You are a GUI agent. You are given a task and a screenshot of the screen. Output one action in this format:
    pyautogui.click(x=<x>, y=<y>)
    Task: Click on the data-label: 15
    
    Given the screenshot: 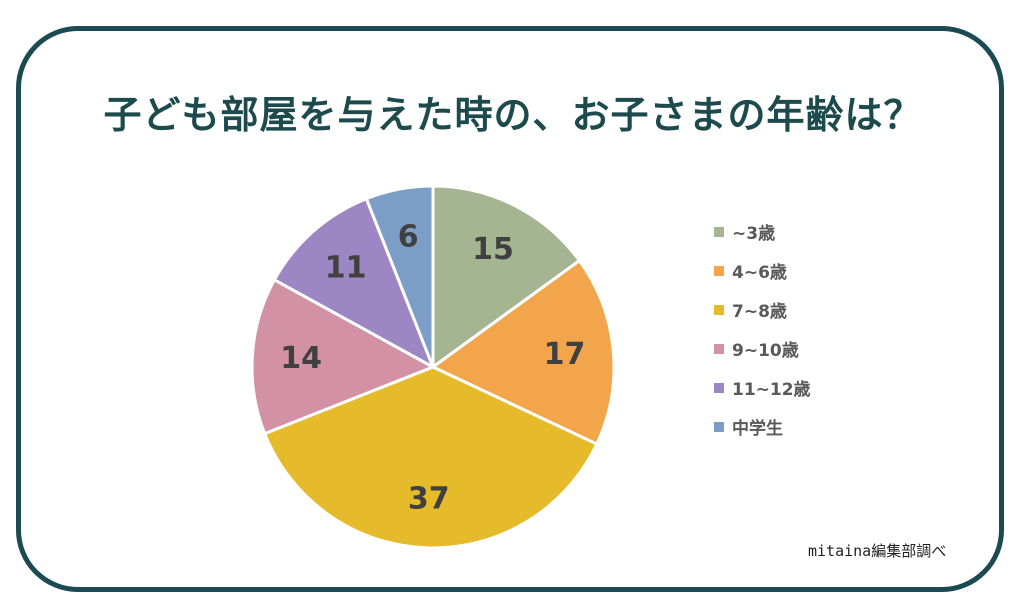 What is the action you would take?
    pyautogui.click(x=493, y=249)
    